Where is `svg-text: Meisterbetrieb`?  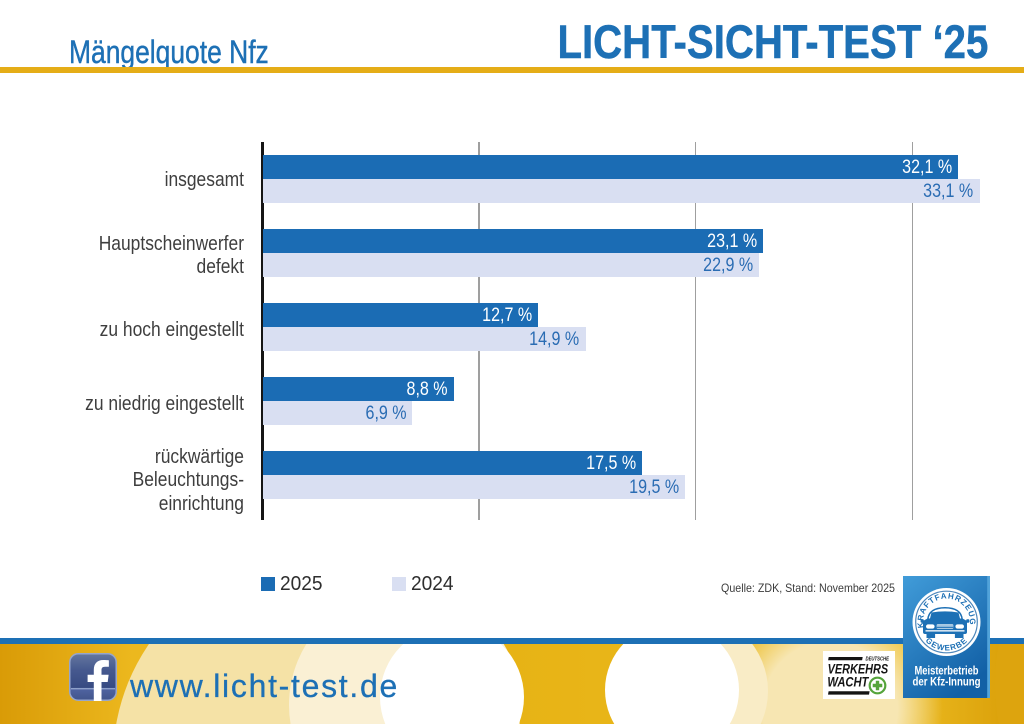 svg-text: Meisterbetrieb is located at coordinates (947, 672).